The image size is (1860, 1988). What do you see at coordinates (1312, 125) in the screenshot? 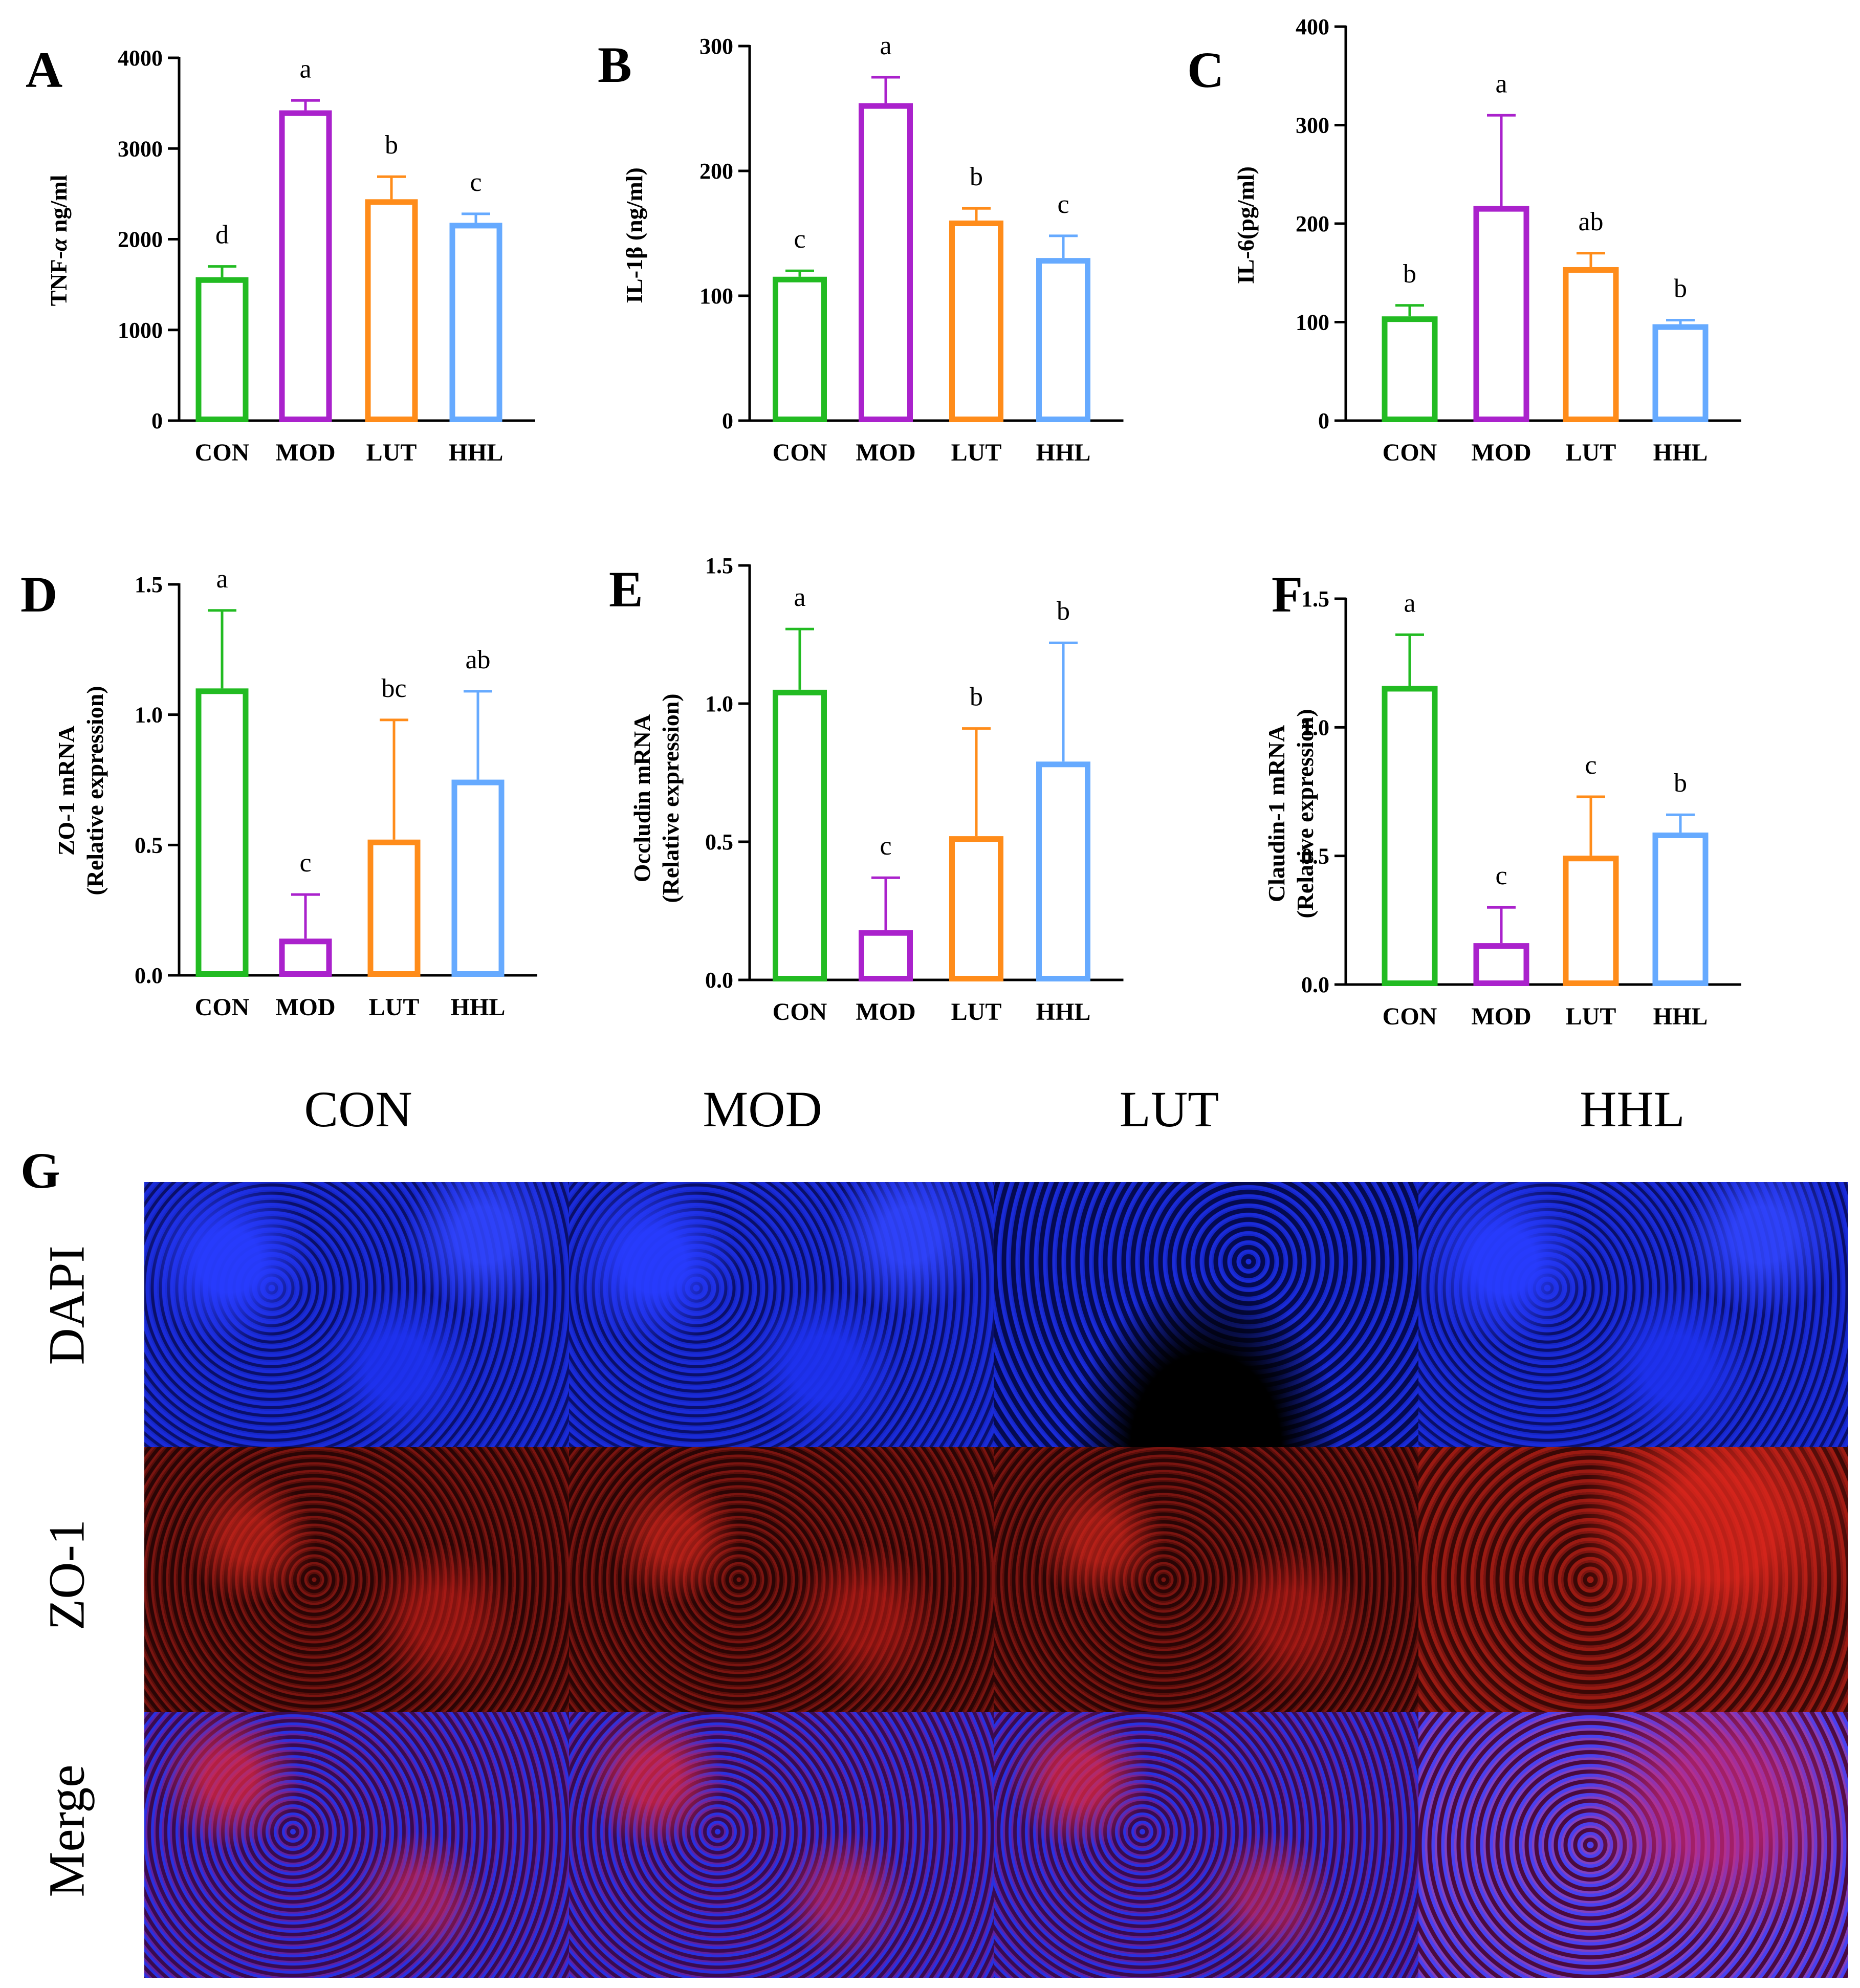
I see `y-tick-label: 300` at bounding box center [1312, 125].